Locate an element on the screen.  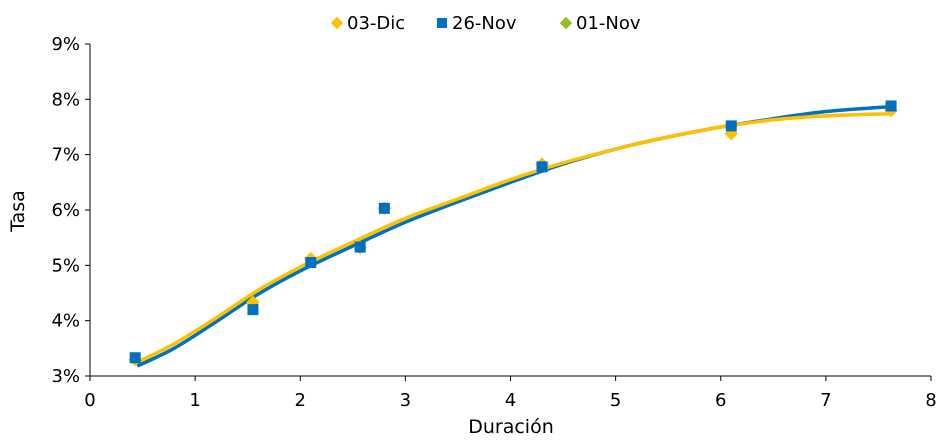
x-tick-label: 1 is located at coordinates (194, 400).